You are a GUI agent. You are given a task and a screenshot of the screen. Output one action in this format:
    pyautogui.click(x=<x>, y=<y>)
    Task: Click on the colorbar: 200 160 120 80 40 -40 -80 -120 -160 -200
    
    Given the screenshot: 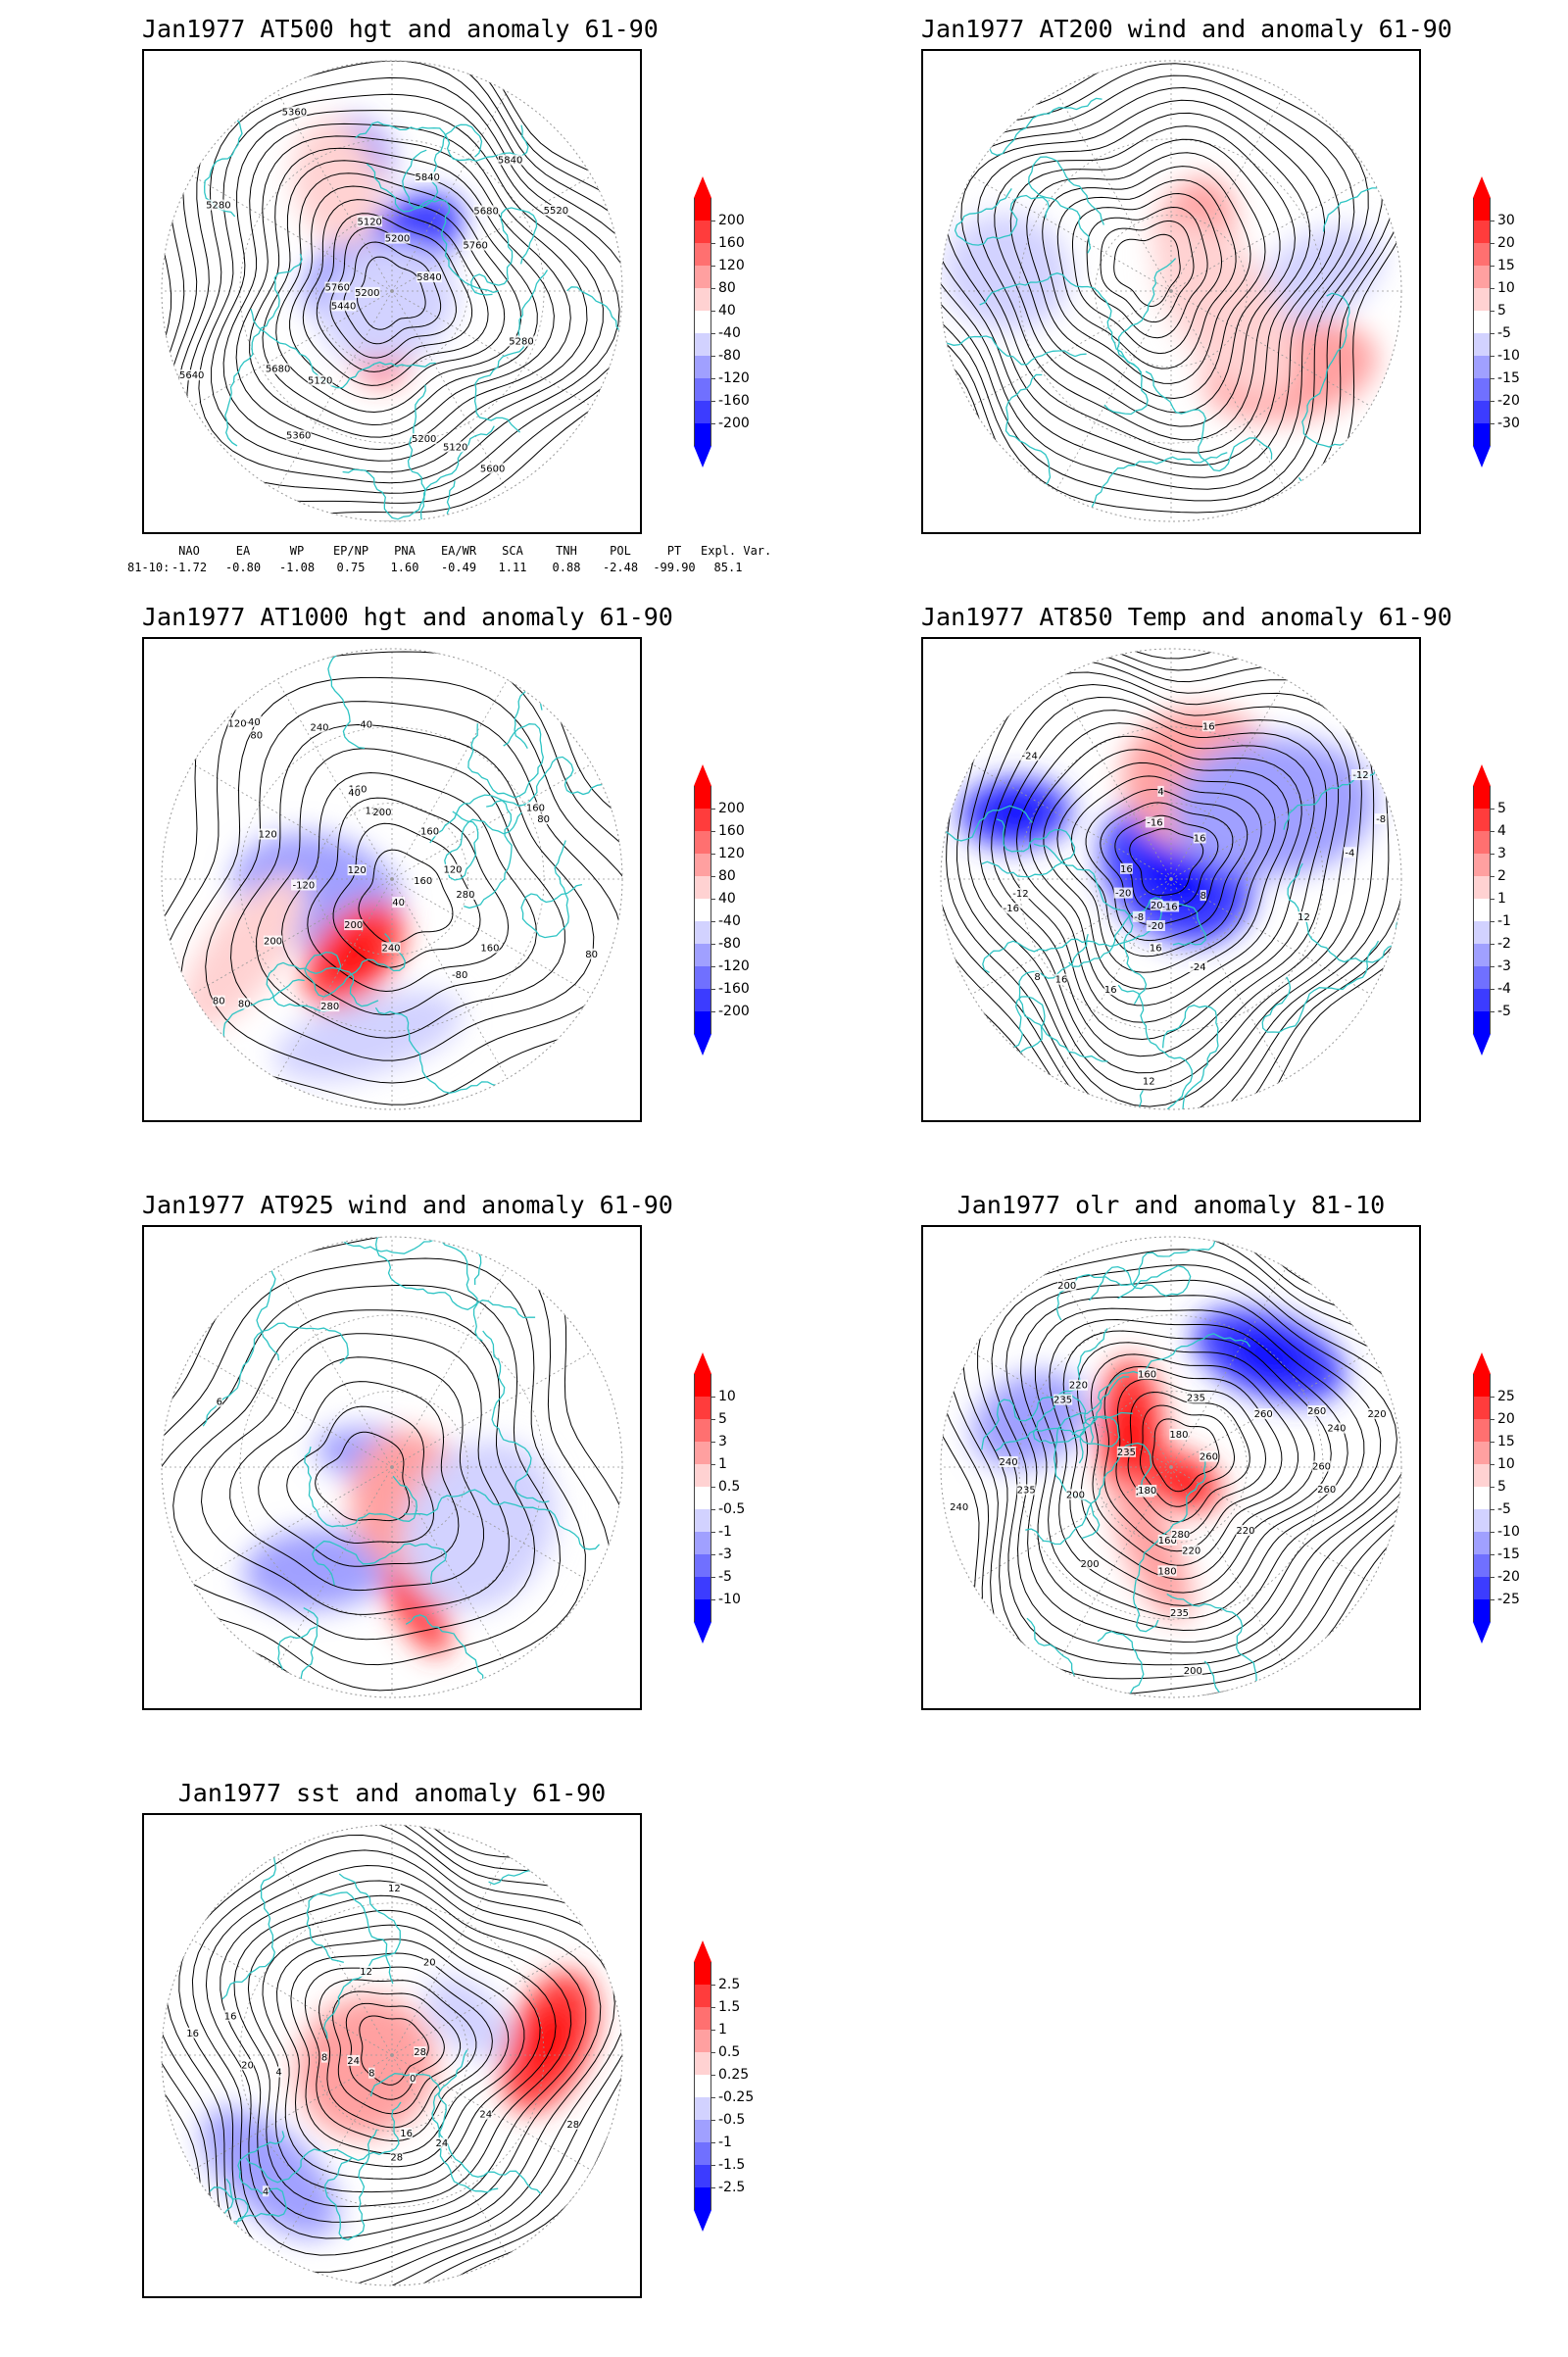 What is the action you would take?
    pyautogui.click(x=754, y=910)
    